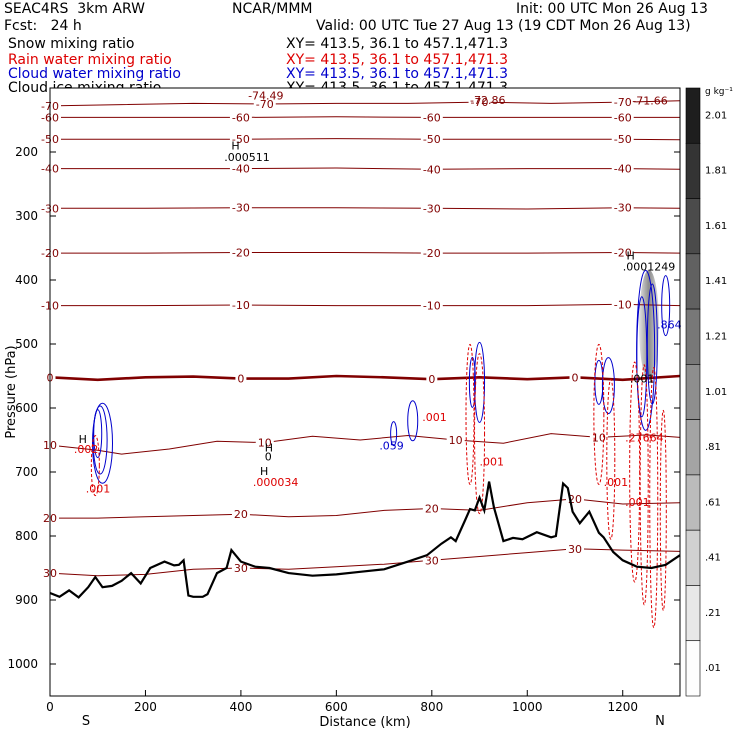 This screenshot has width=740, height=740. What do you see at coordinates (94, 74) in the screenshot?
I see `field-label-cloud-water: Cloud water mixing ratio` at bounding box center [94, 74].